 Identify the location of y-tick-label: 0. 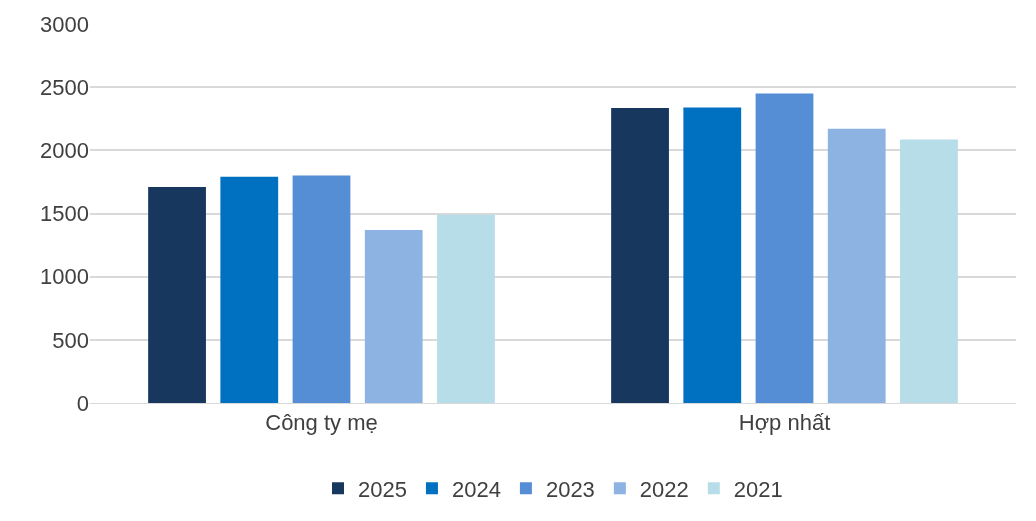
(82, 403).